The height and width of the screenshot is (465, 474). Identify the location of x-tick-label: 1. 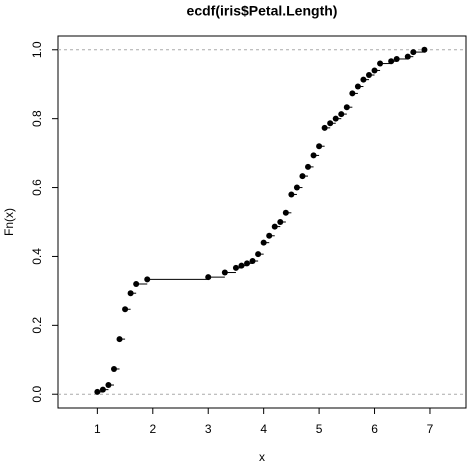
(97, 429).